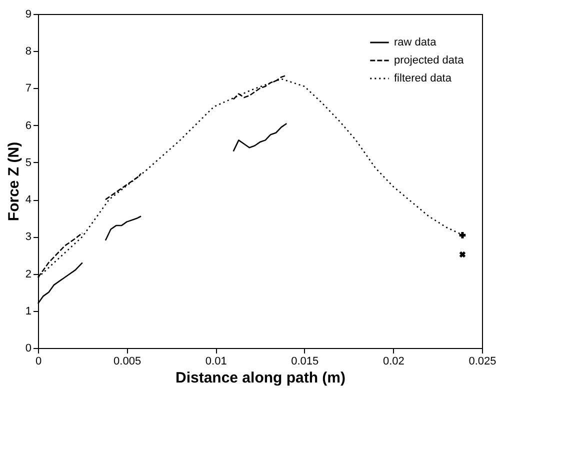  Describe the element at coordinates (28, 14) in the screenshot. I see `y-tick-label: 9` at that location.